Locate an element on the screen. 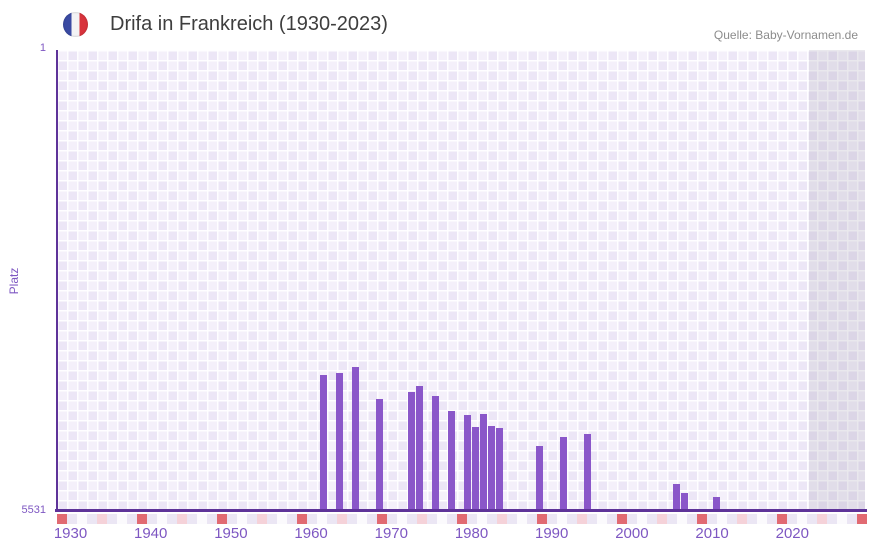  bar-1965 is located at coordinates (355, 438).